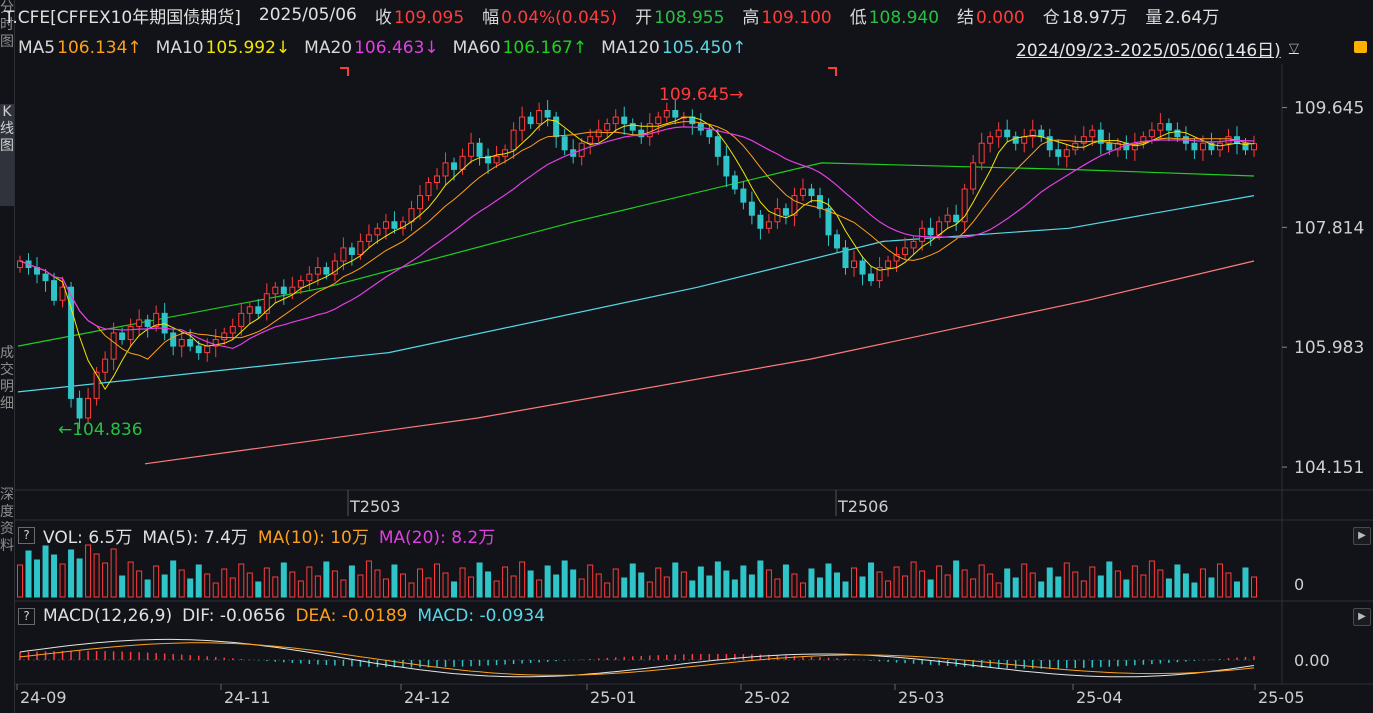  Describe the element at coordinates (108, 616) in the screenshot. I see `macd-name: MACD(12,26,9)` at that location.